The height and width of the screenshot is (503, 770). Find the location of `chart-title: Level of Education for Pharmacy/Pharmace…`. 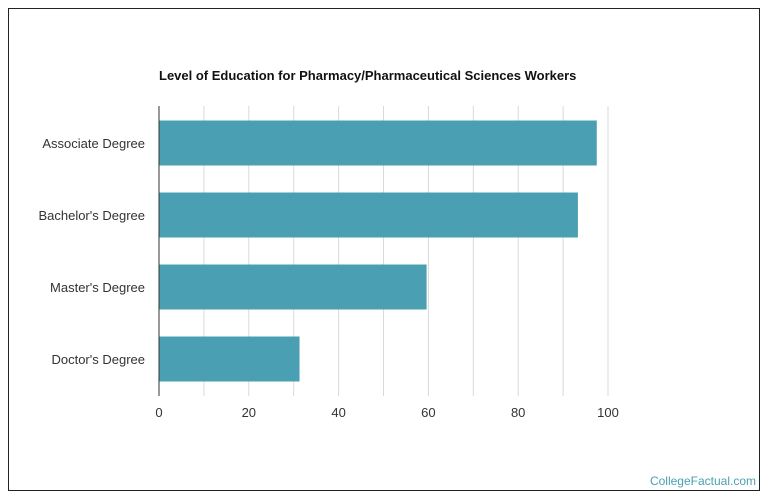

chart-title: Level of Education for Pharmacy/Pharmace… is located at coordinates (367, 75).